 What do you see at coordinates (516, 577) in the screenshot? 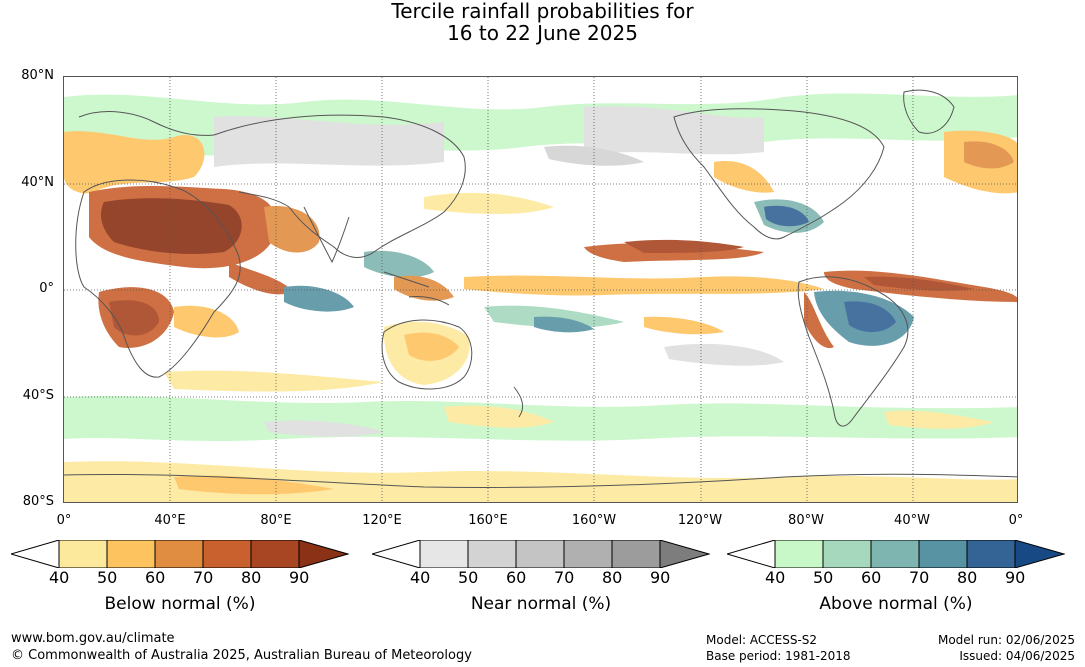
I see `legend-near-tick-2: 60` at bounding box center [516, 577].